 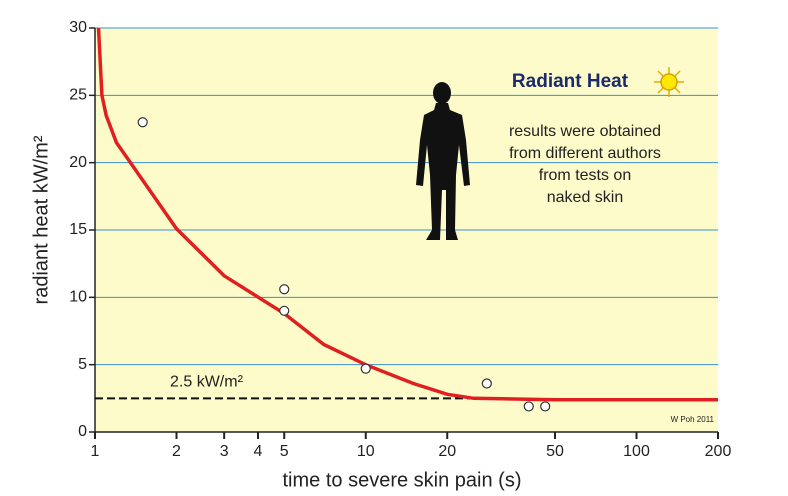 I want to click on y-tick-label: 30, so click(x=78, y=27).